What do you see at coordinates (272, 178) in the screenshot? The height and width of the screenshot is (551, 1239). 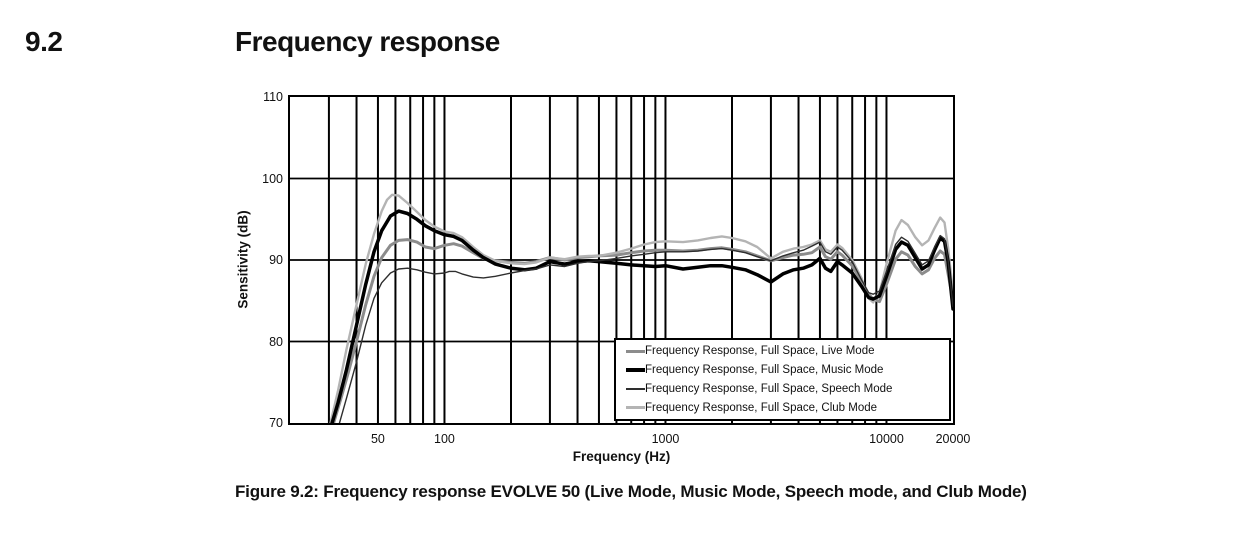 I see `y-tick-100: 100` at bounding box center [272, 178].